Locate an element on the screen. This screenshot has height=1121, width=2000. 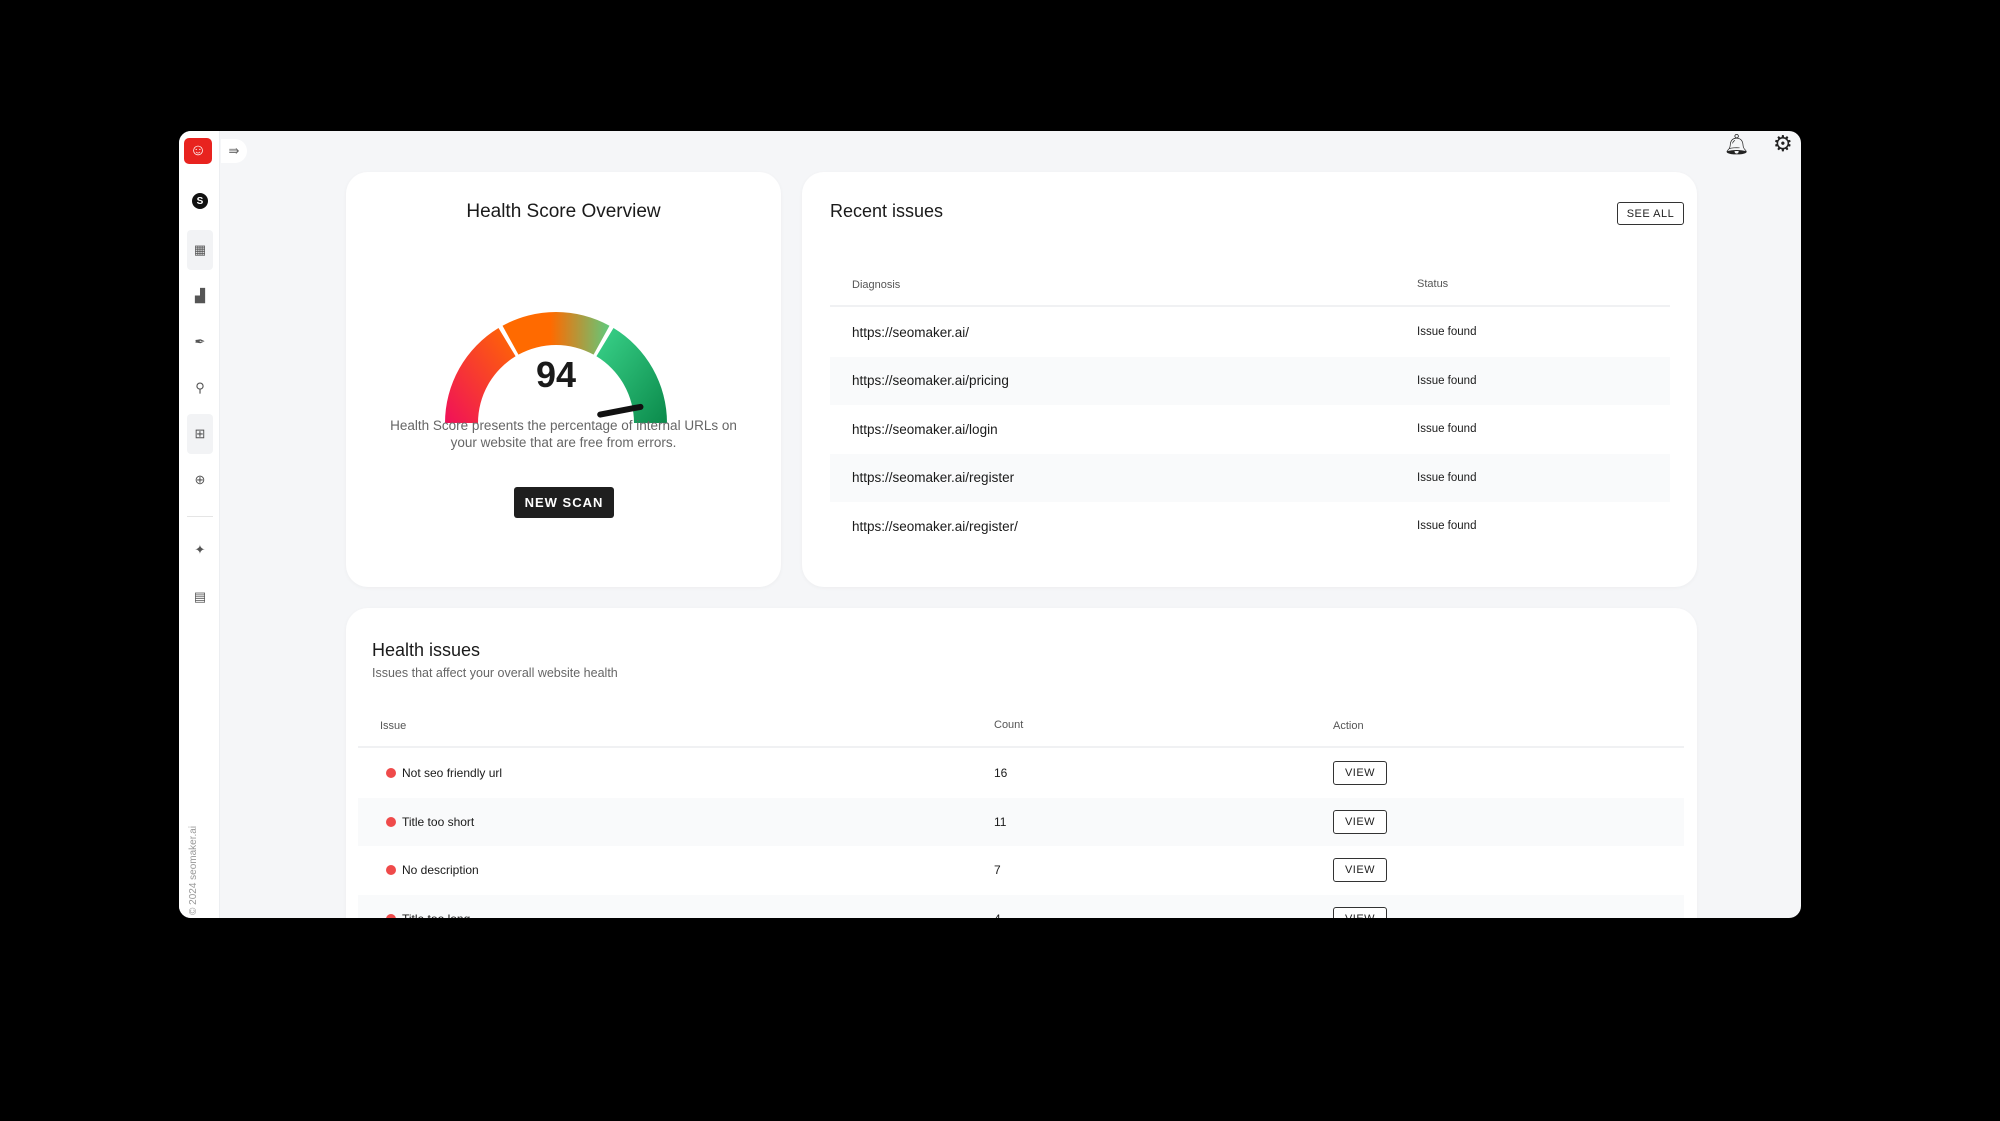
gauge-segment-low is located at coordinates (480, 375).